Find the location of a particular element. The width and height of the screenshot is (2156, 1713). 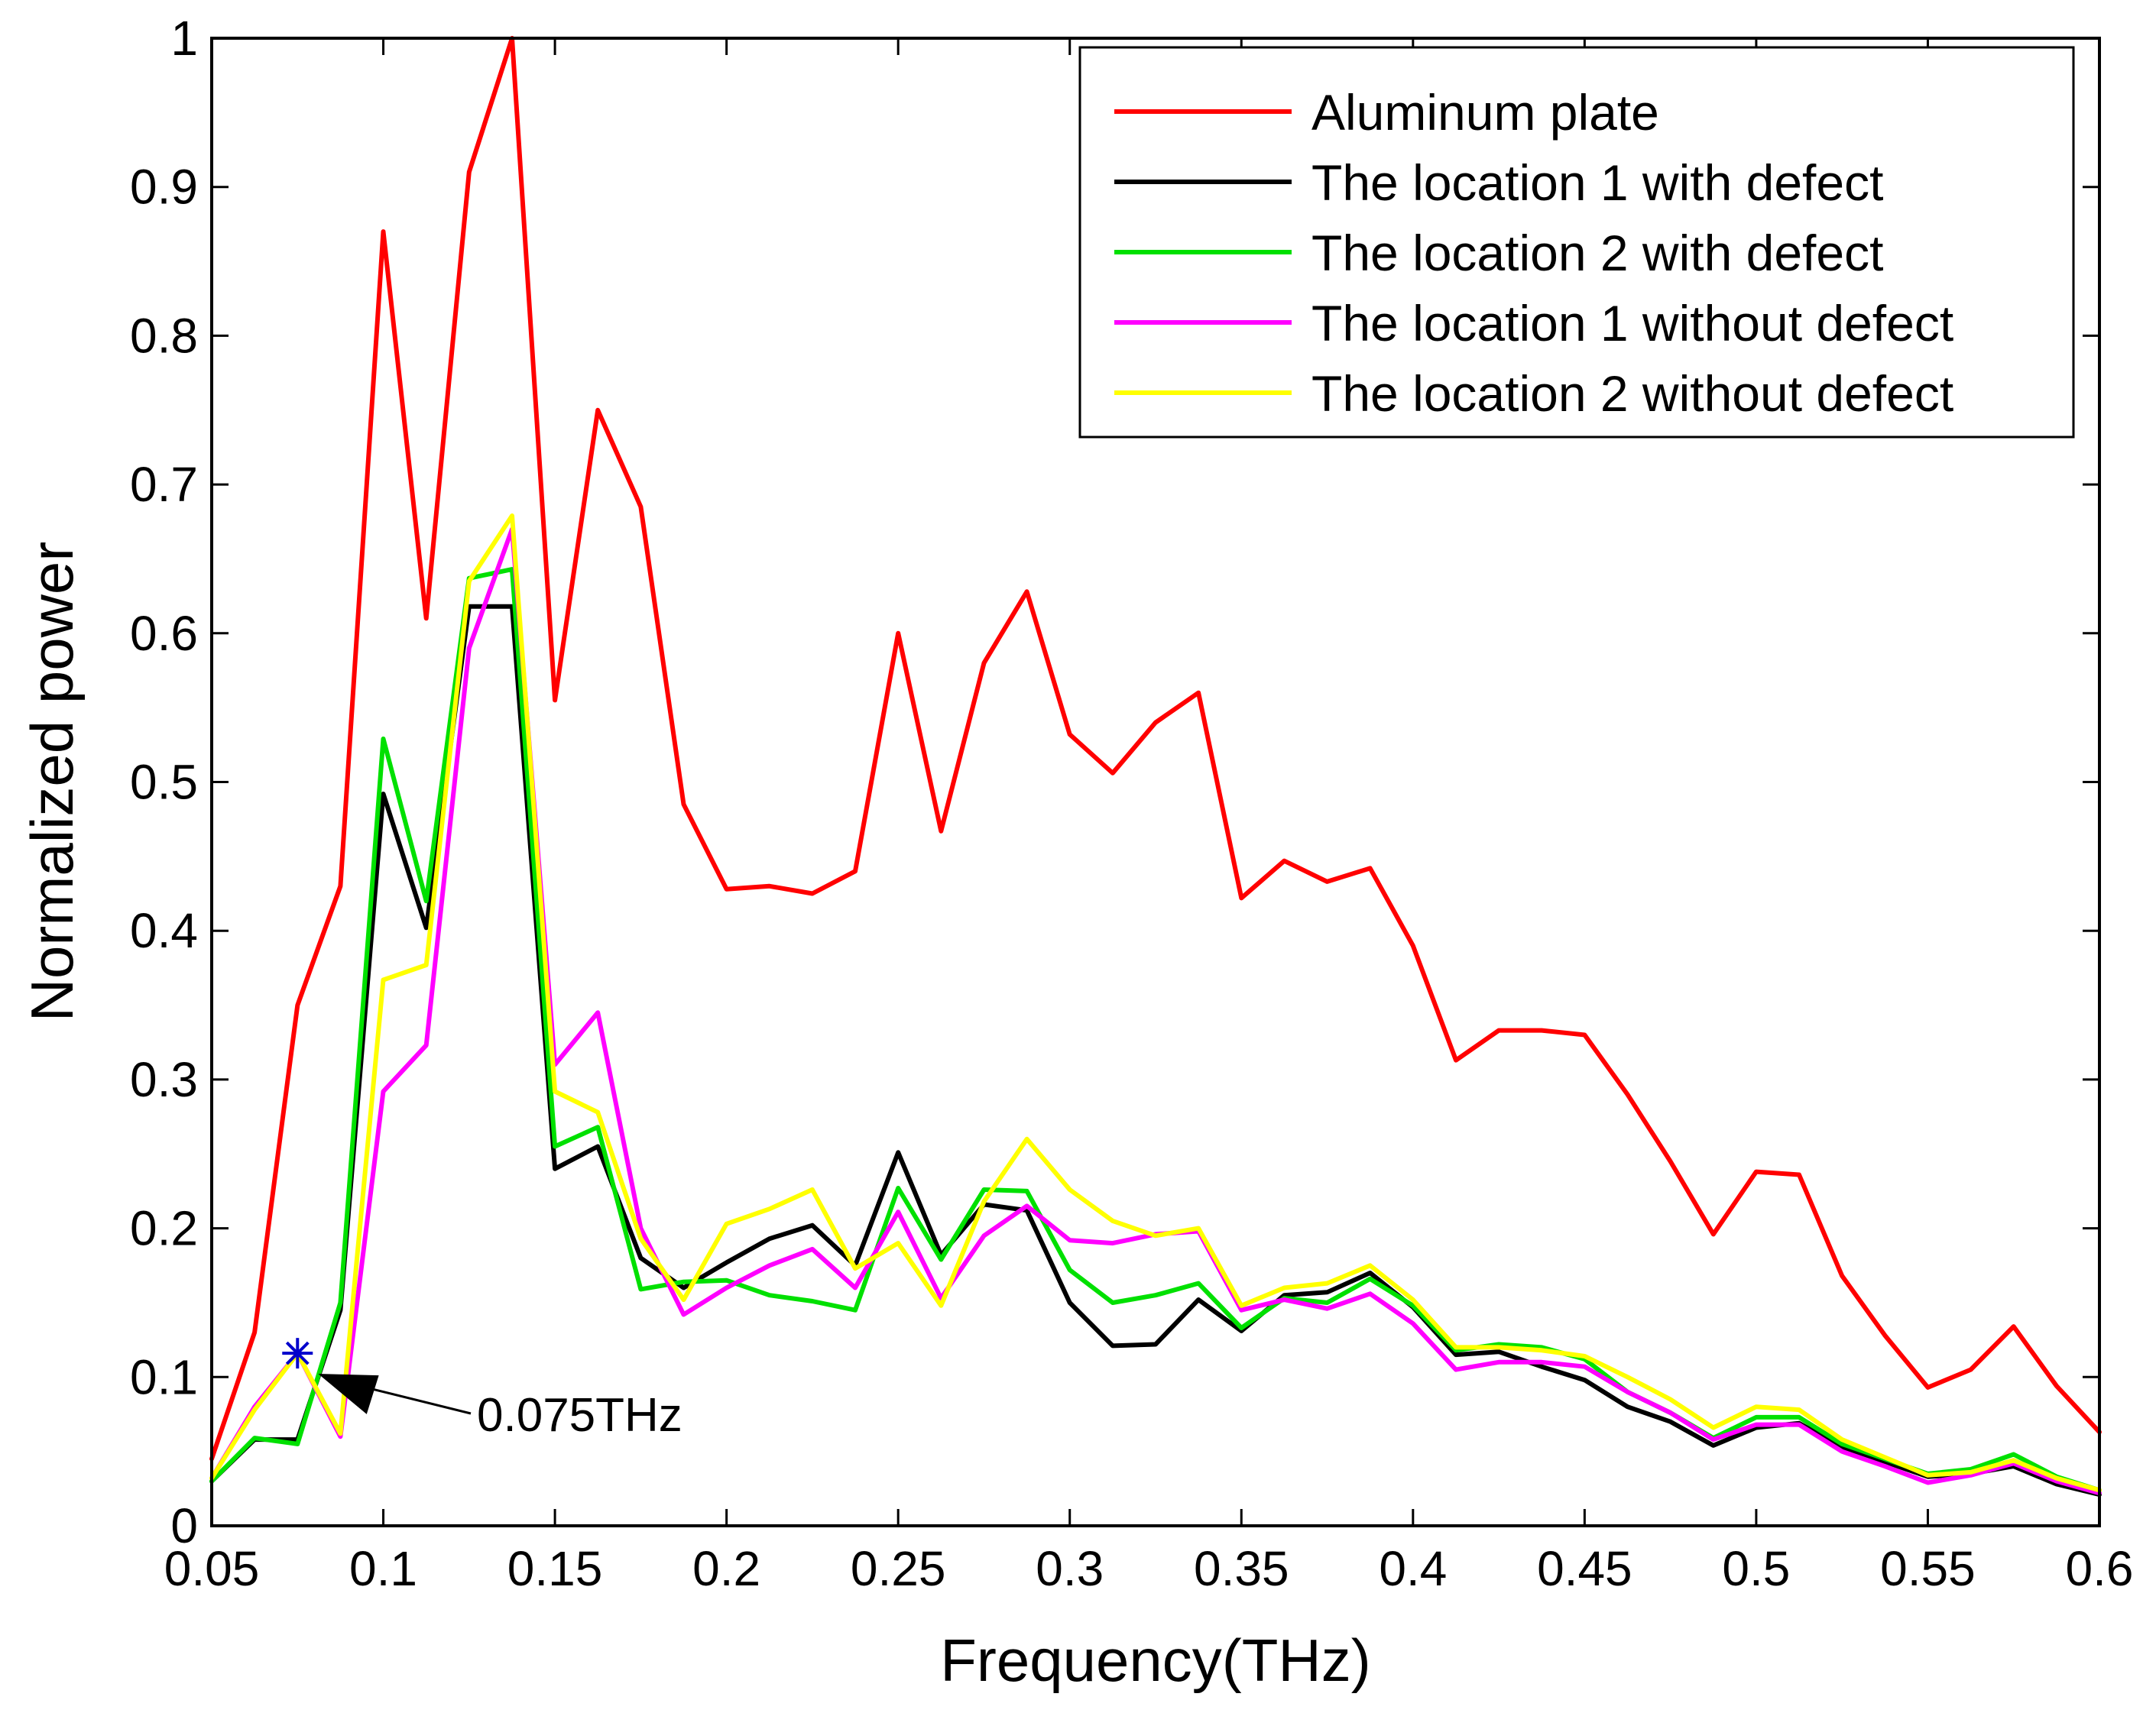

x-tick-label: 0.6 is located at coordinates (2100, 1568).